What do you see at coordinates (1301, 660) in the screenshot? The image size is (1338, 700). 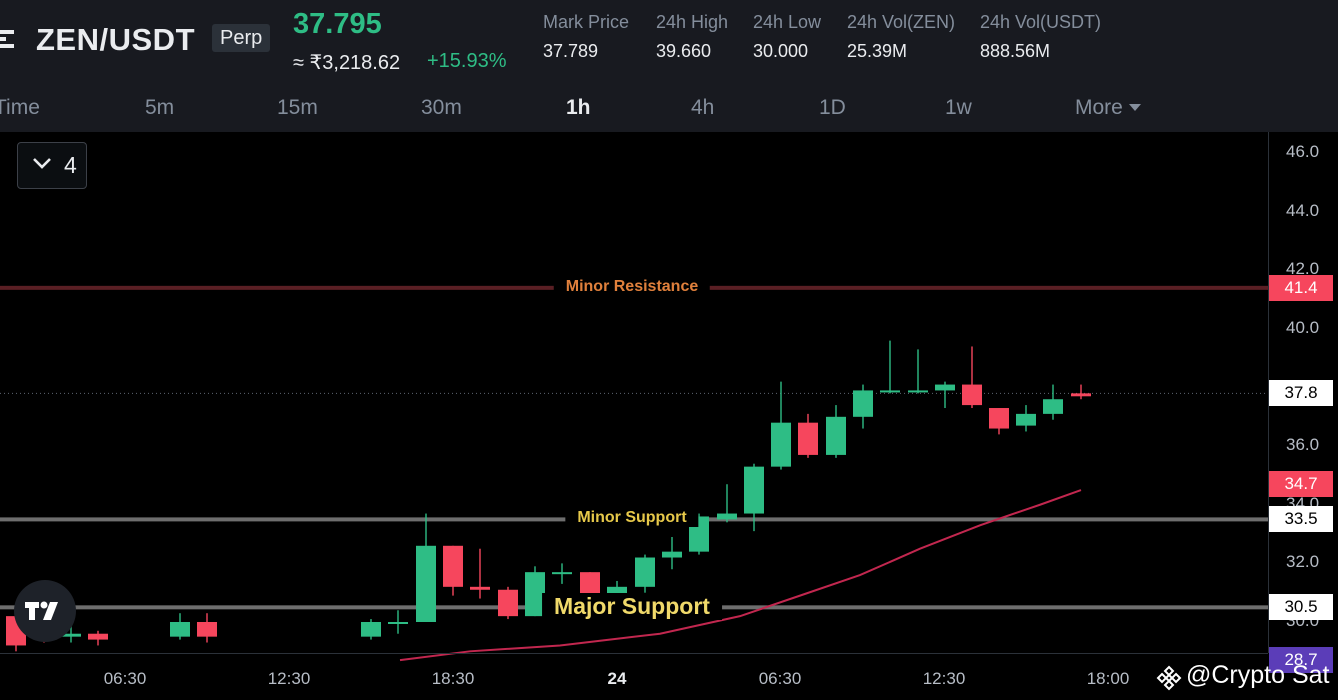 I see `indicator-price-tag: 28.7` at bounding box center [1301, 660].